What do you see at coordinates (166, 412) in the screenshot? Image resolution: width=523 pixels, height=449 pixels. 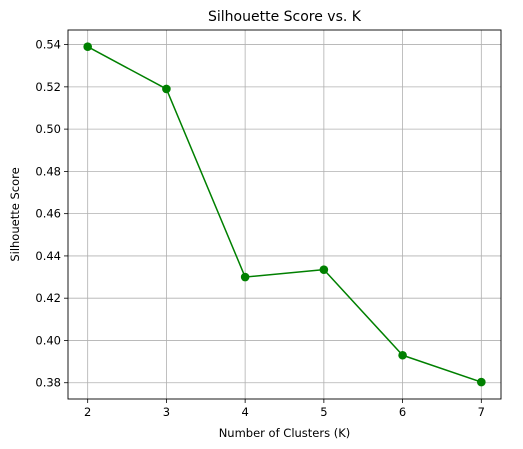 I see `x-tick-label: 3` at bounding box center [166, 412].